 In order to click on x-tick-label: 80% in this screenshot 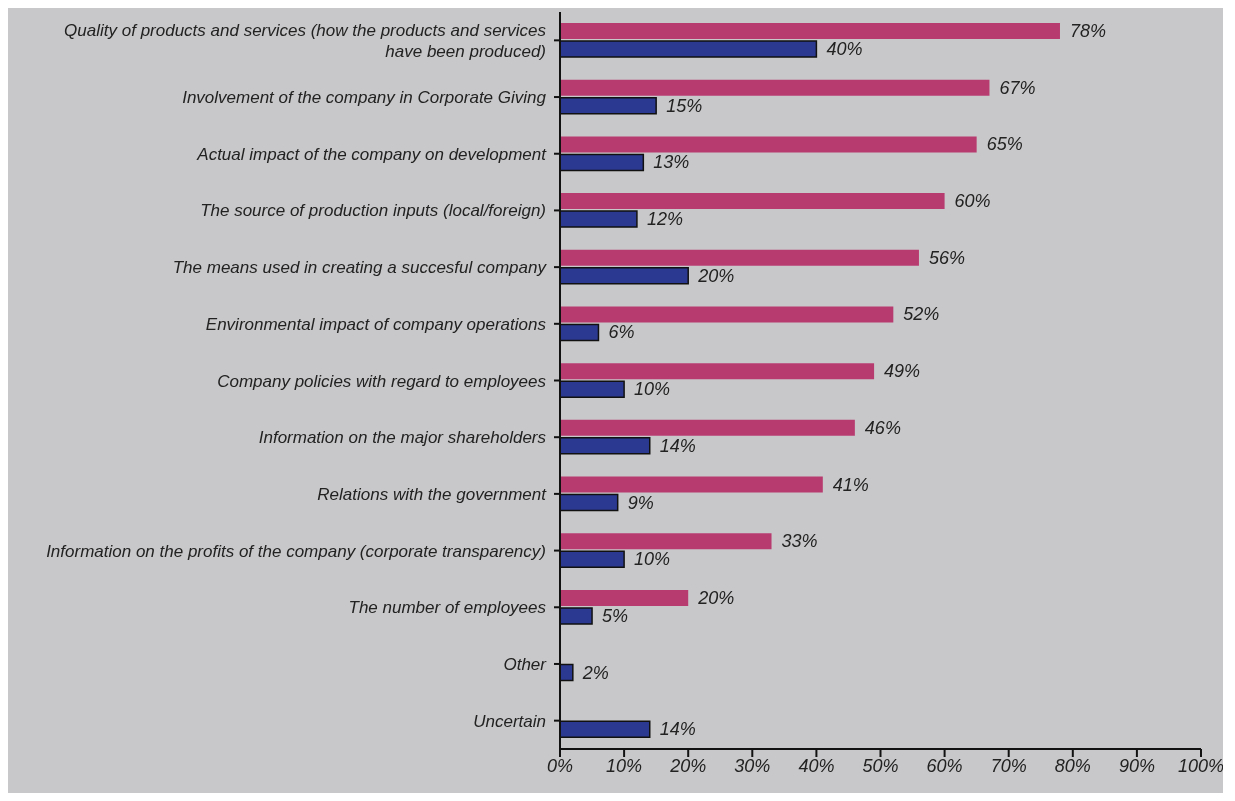, I will do `click(1072, 765)`.